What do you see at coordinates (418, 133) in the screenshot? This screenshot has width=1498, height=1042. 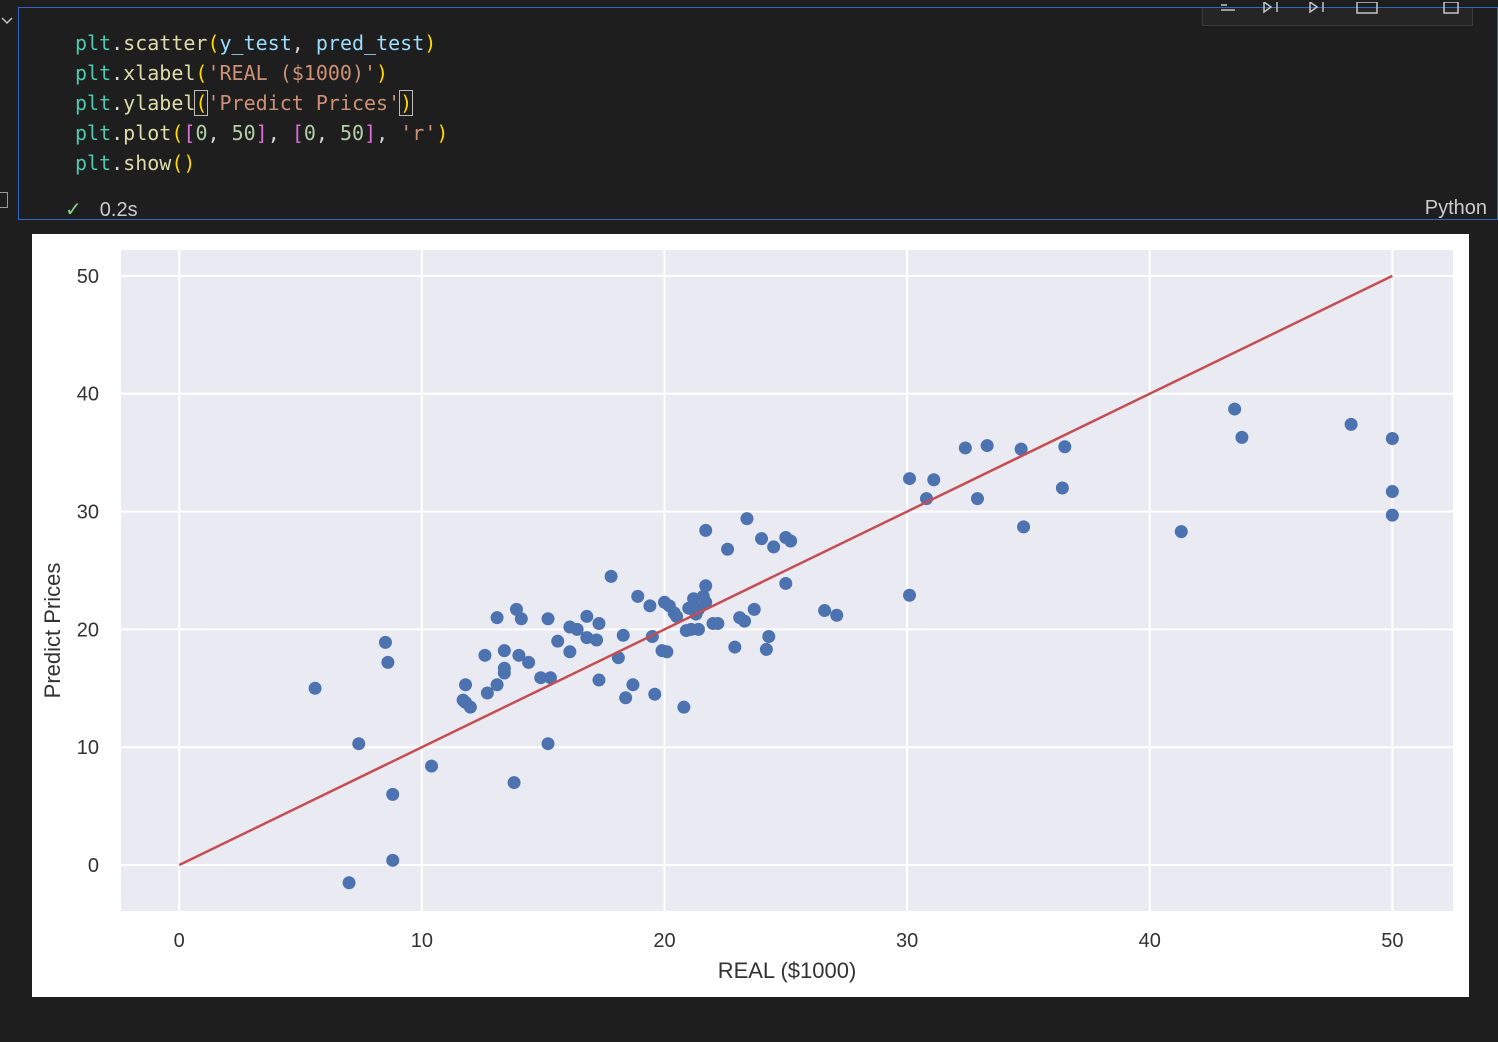 I see `code-token: 'r'` at bounding box center [418, 133].